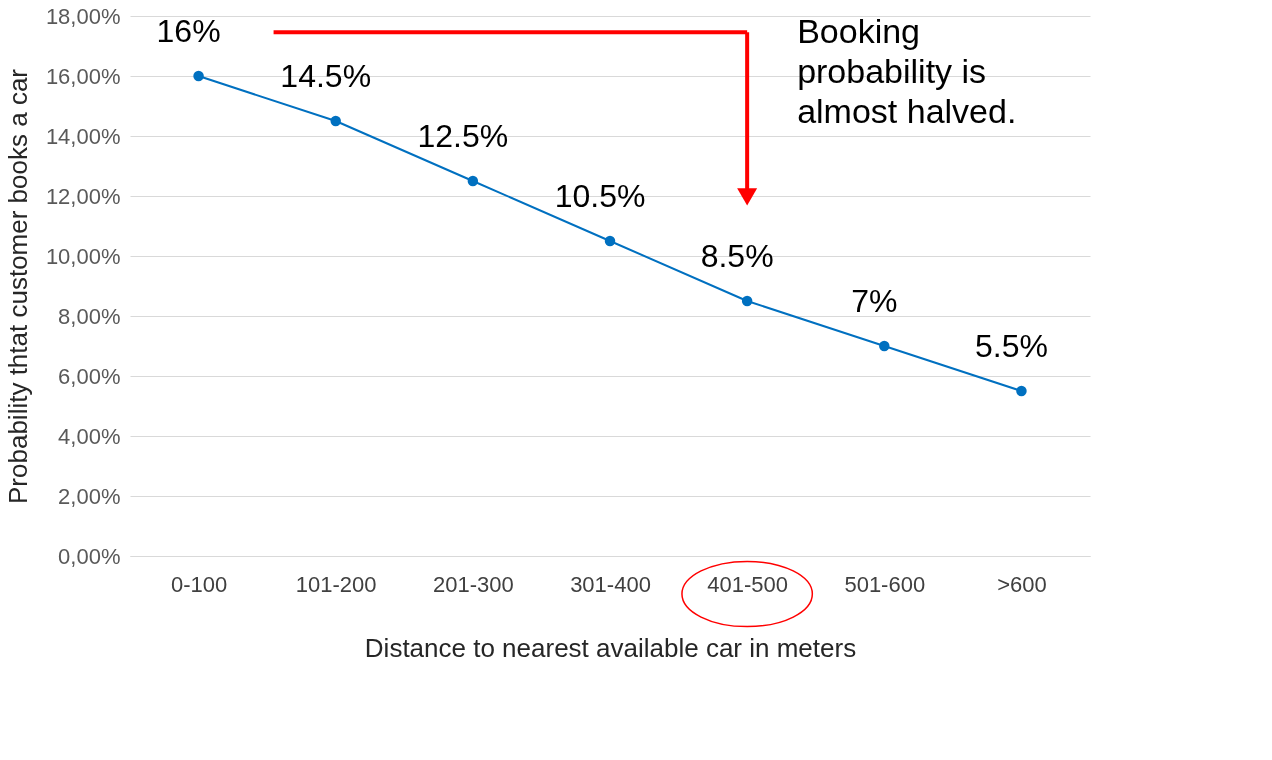 This screenshot has width=1272, height=760. I want to click on x-tick-label: 0-100, so click(199, 584).